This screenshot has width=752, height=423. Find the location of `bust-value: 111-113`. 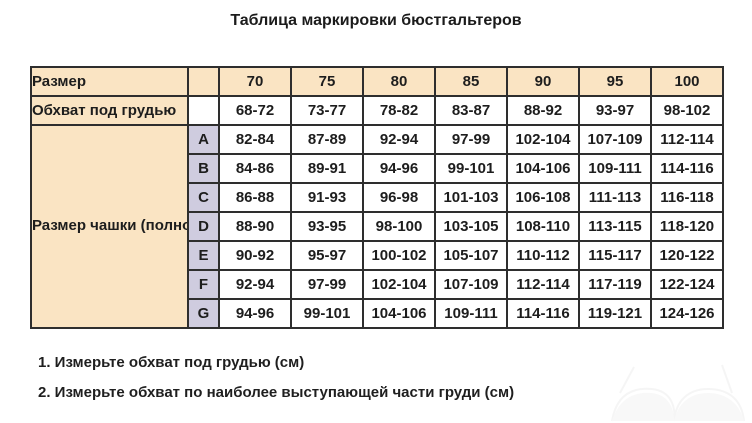

bust-value: 111-113 is located at coordinates (615, 197).